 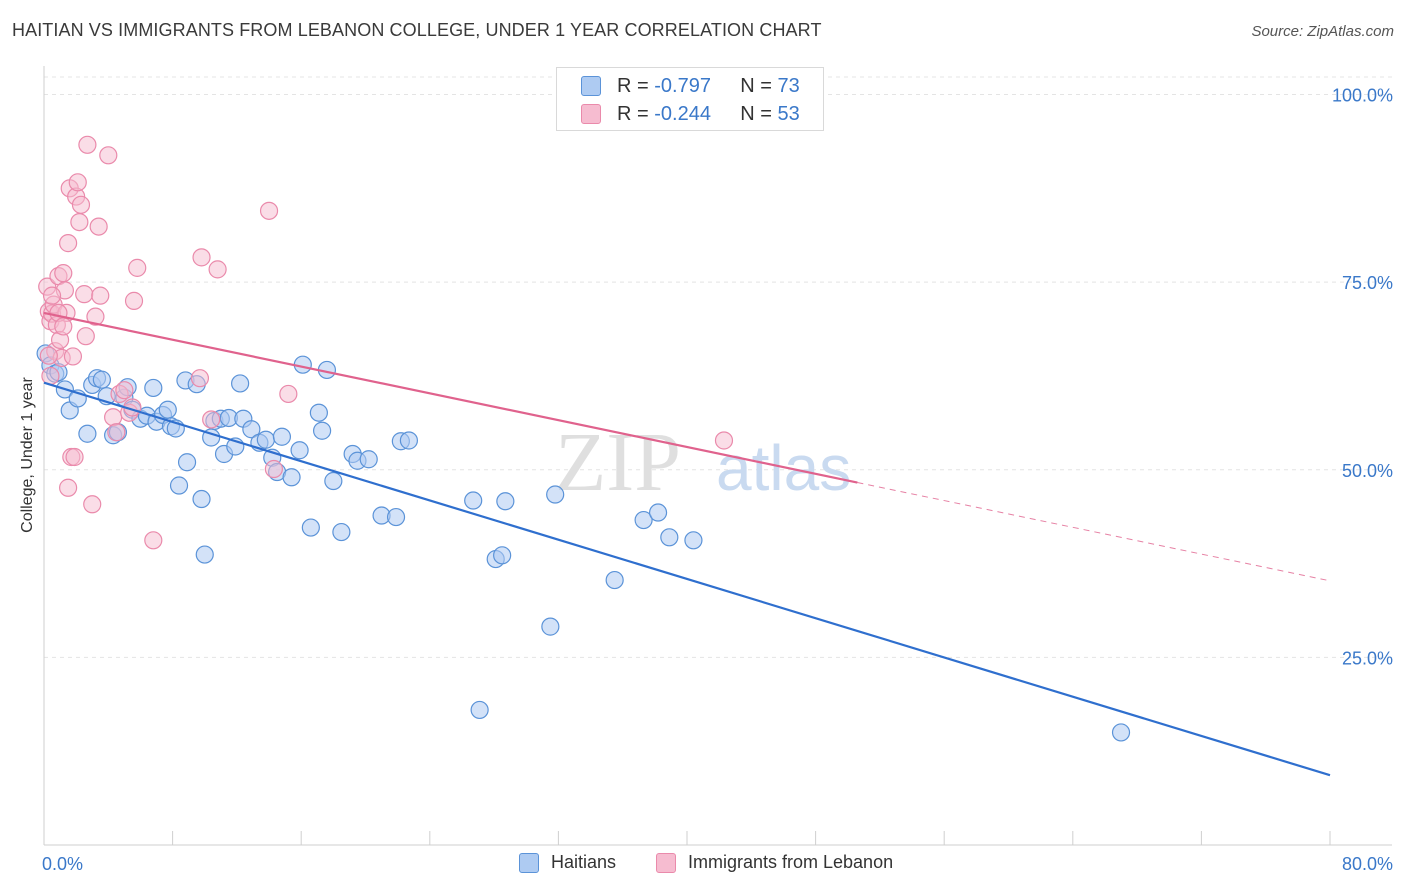 I want to click on legend-item-lebanon: Immigrants from Lebanon, so click(x=774, y=862).